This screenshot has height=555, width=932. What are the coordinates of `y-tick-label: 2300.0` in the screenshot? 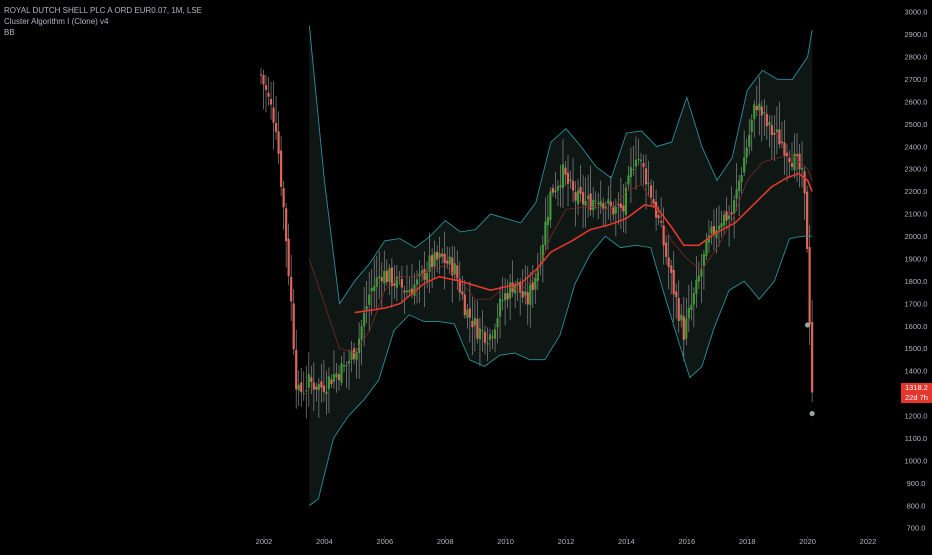 It's located at (916, 169).